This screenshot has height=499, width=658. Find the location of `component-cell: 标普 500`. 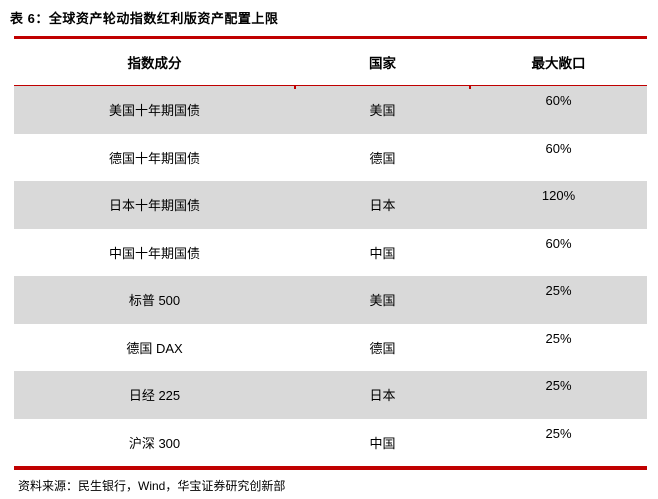

component-cell: 标普 500 is located at coordinates (154, 301).